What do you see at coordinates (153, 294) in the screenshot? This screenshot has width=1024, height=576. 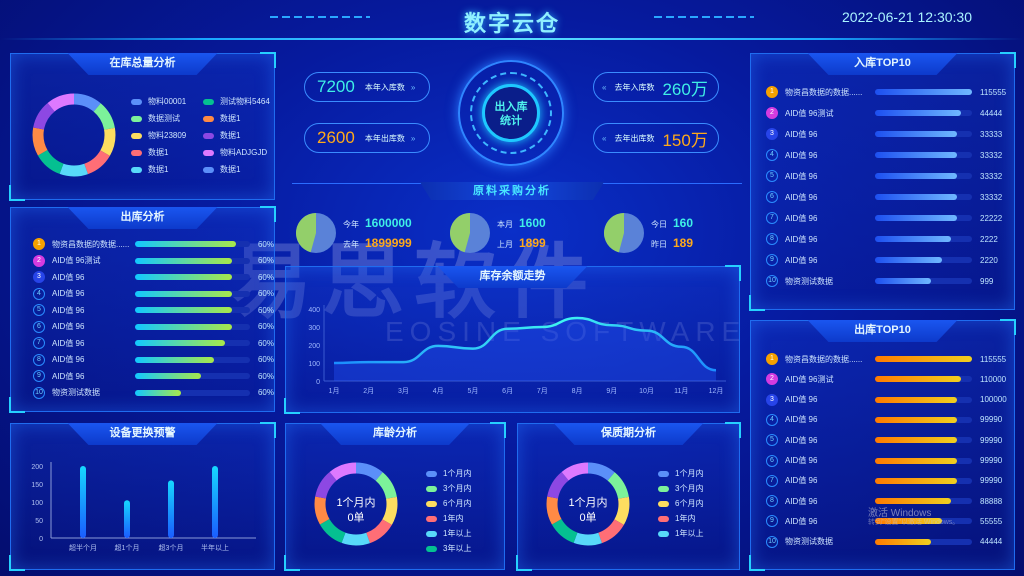 I see `ranking-row: 4 AID值 96 60%` at bounding box center [153, 294].